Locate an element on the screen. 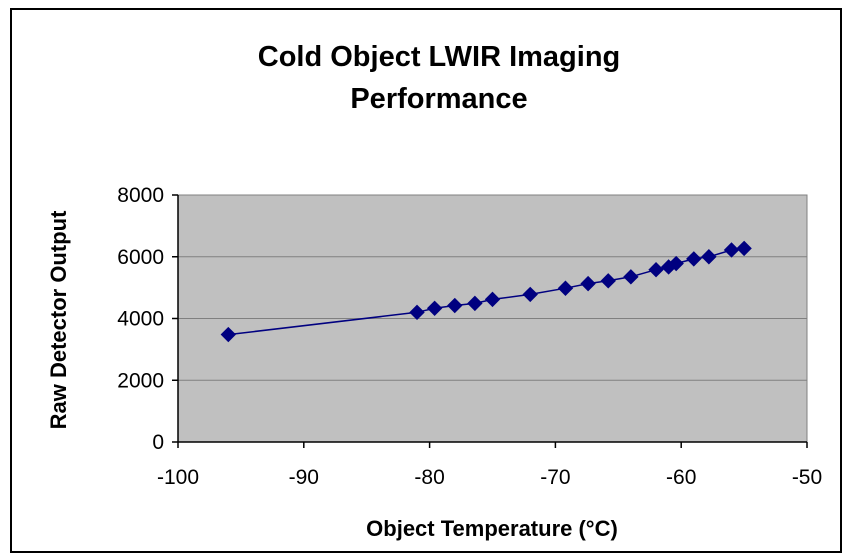  x-tick-label: -60 is located at coordinates (681, 477).